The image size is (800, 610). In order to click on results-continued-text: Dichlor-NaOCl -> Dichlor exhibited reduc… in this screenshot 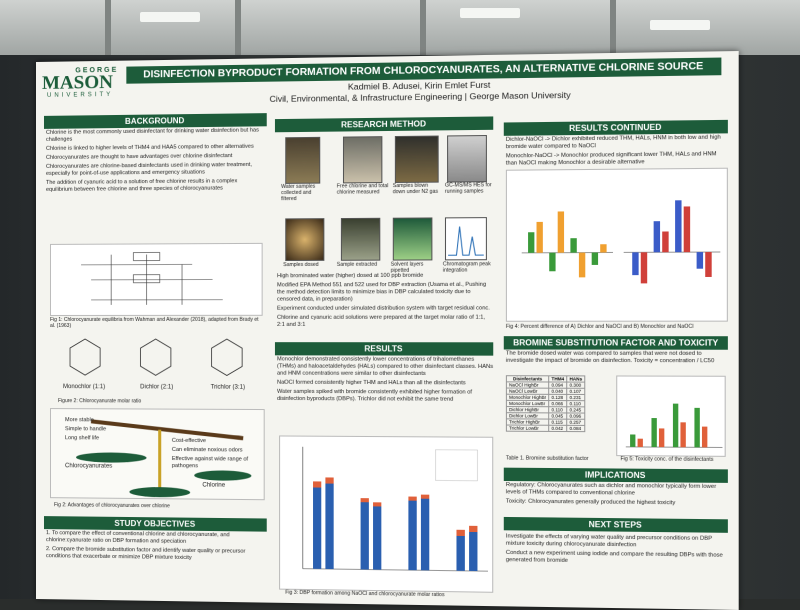, I will do `click(616, 151)`.